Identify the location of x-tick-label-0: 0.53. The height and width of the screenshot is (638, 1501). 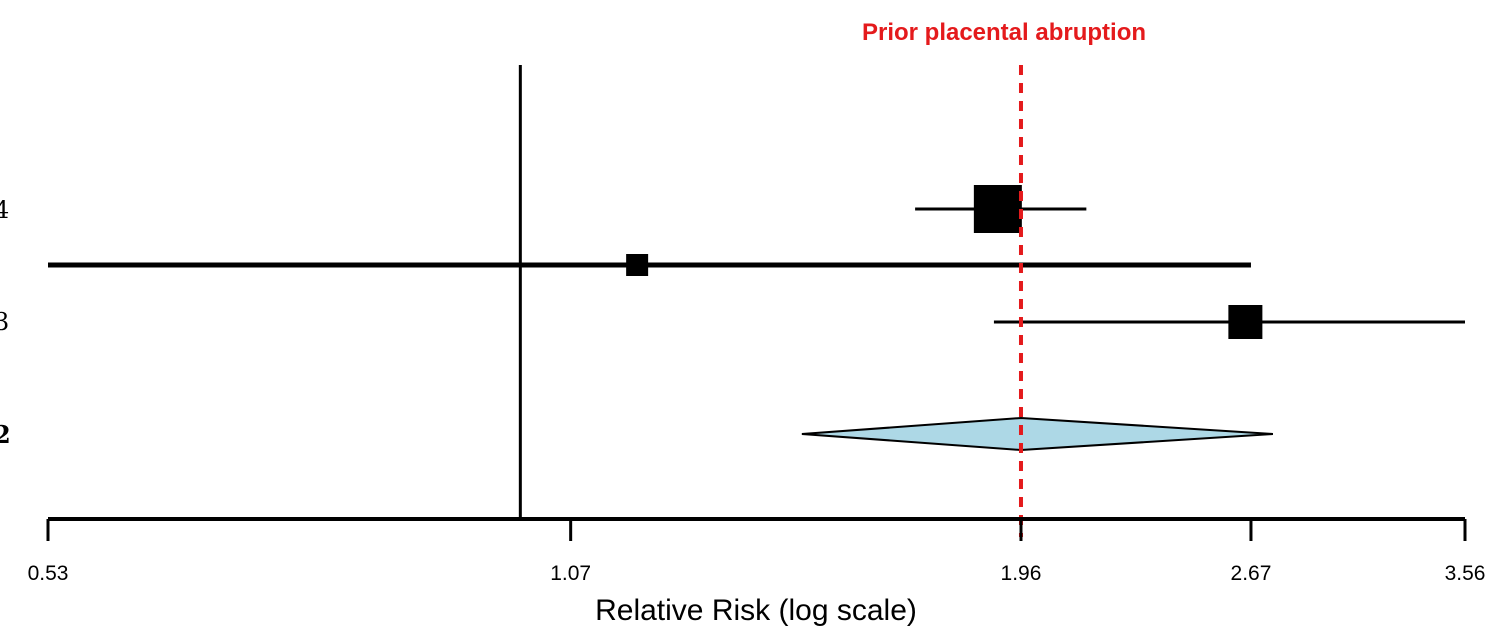
(48, 573).